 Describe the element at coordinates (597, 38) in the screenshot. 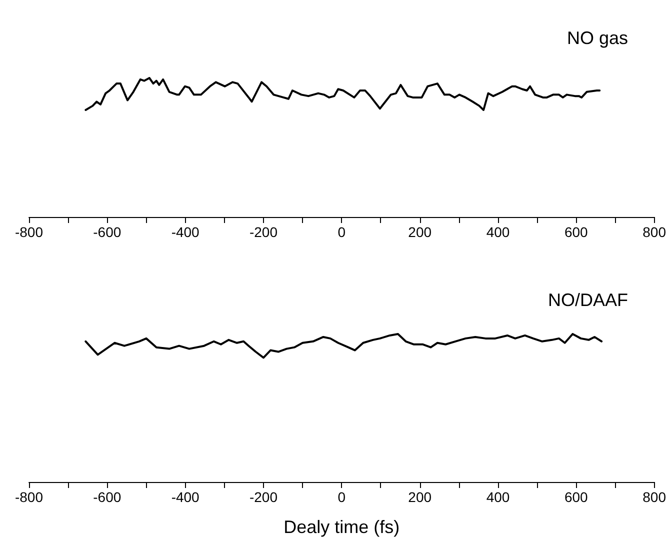

I see `chart-title: NO gas` at that location.